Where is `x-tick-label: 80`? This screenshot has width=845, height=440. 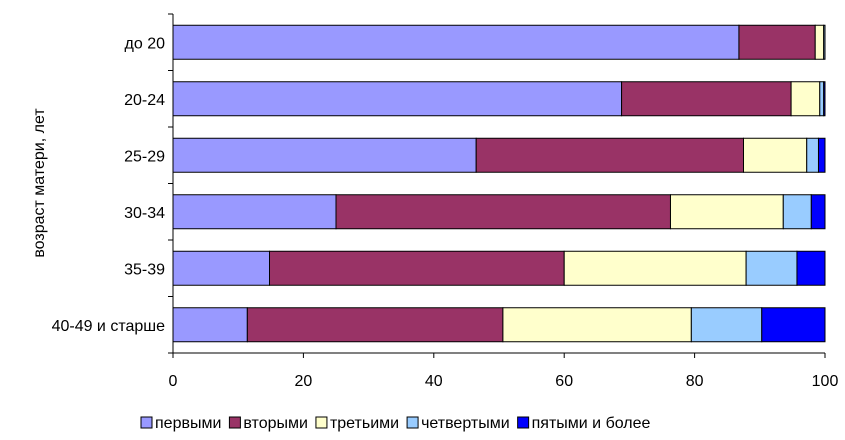
x-tick-label: 80 is located at coordinates (695, 381).